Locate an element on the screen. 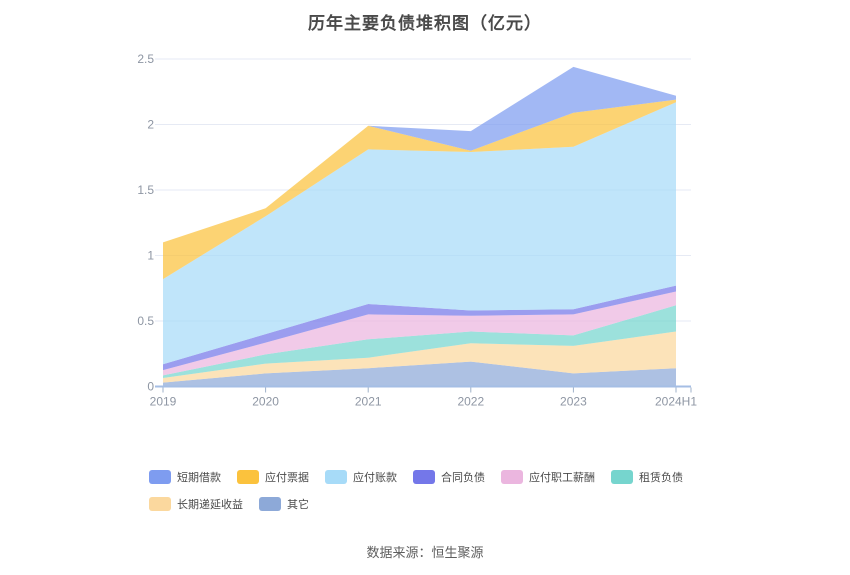 Image resolution: width=850 pixels, height=575 pixels. y-axis-label: 1.5 is located at coordinates (145, 190).